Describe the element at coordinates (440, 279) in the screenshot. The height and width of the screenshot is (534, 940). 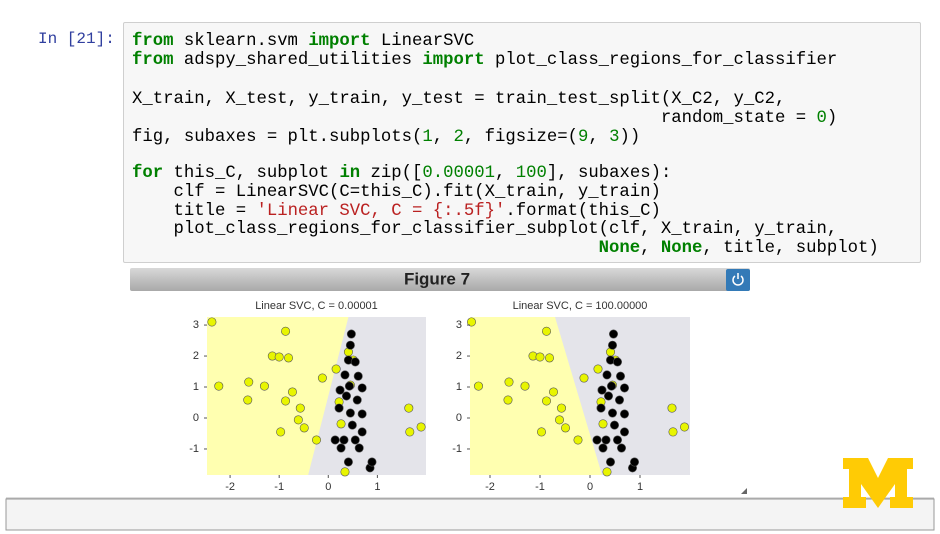
I see `figure-title-bar` at that location.